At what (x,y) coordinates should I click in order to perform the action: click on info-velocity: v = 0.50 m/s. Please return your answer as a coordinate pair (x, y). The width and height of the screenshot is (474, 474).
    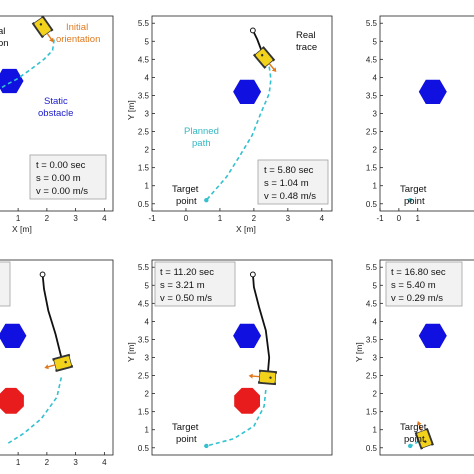
    Looking at the image, I should click on (186, 298).